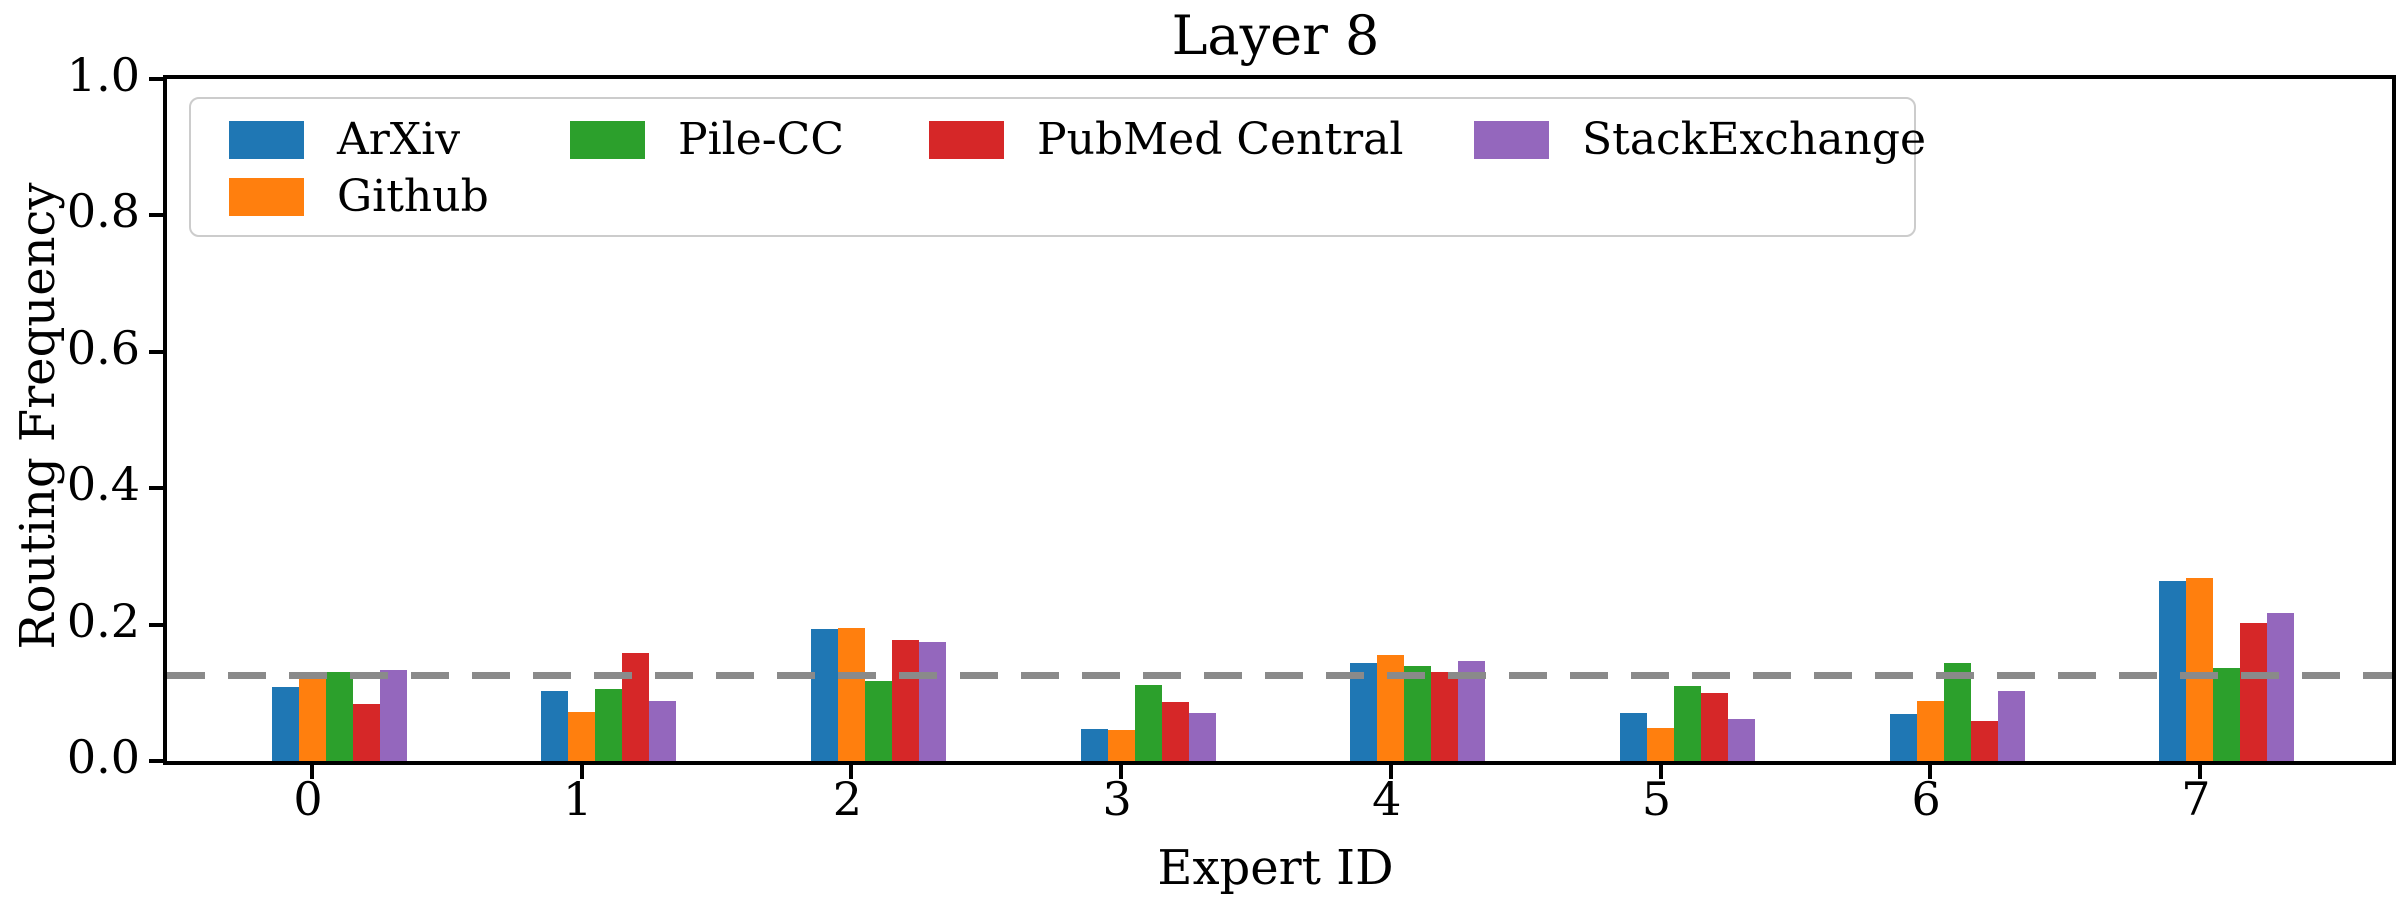  I want to click on x-tick-label: 4, so click(1387, 799).